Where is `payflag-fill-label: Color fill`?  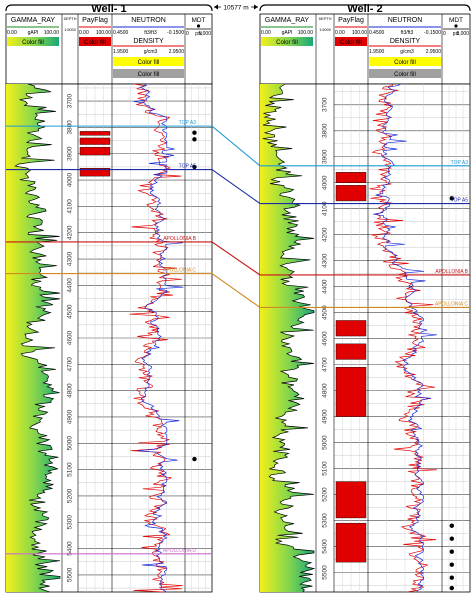 payflag-fill-label: Color fill is located at coordinates (95, 43).